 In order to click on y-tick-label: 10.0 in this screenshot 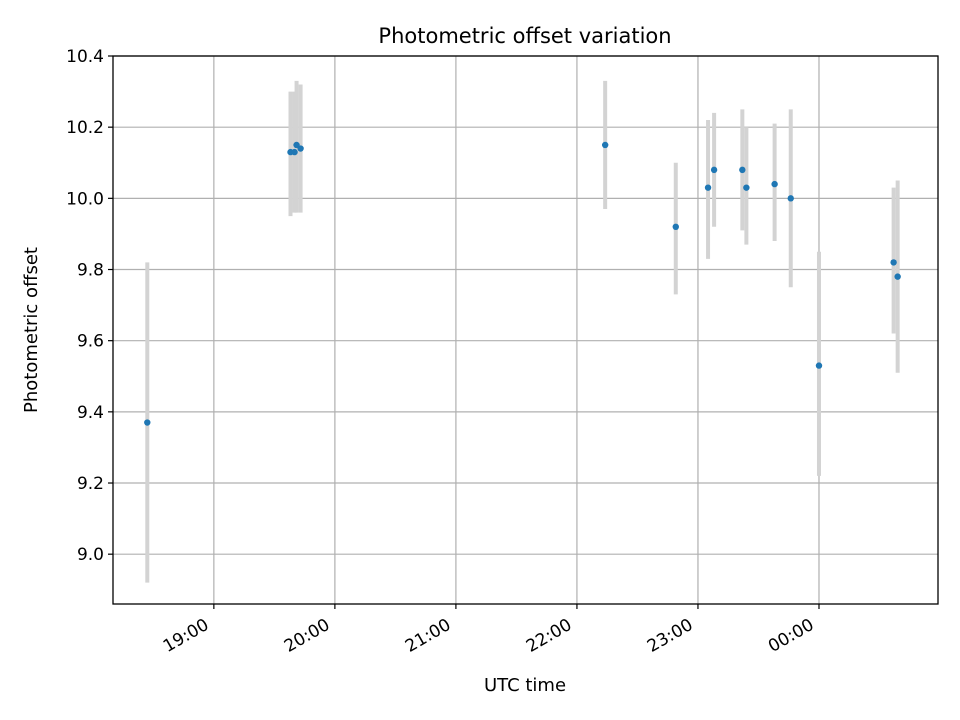, I will do `click(85, 199)`.